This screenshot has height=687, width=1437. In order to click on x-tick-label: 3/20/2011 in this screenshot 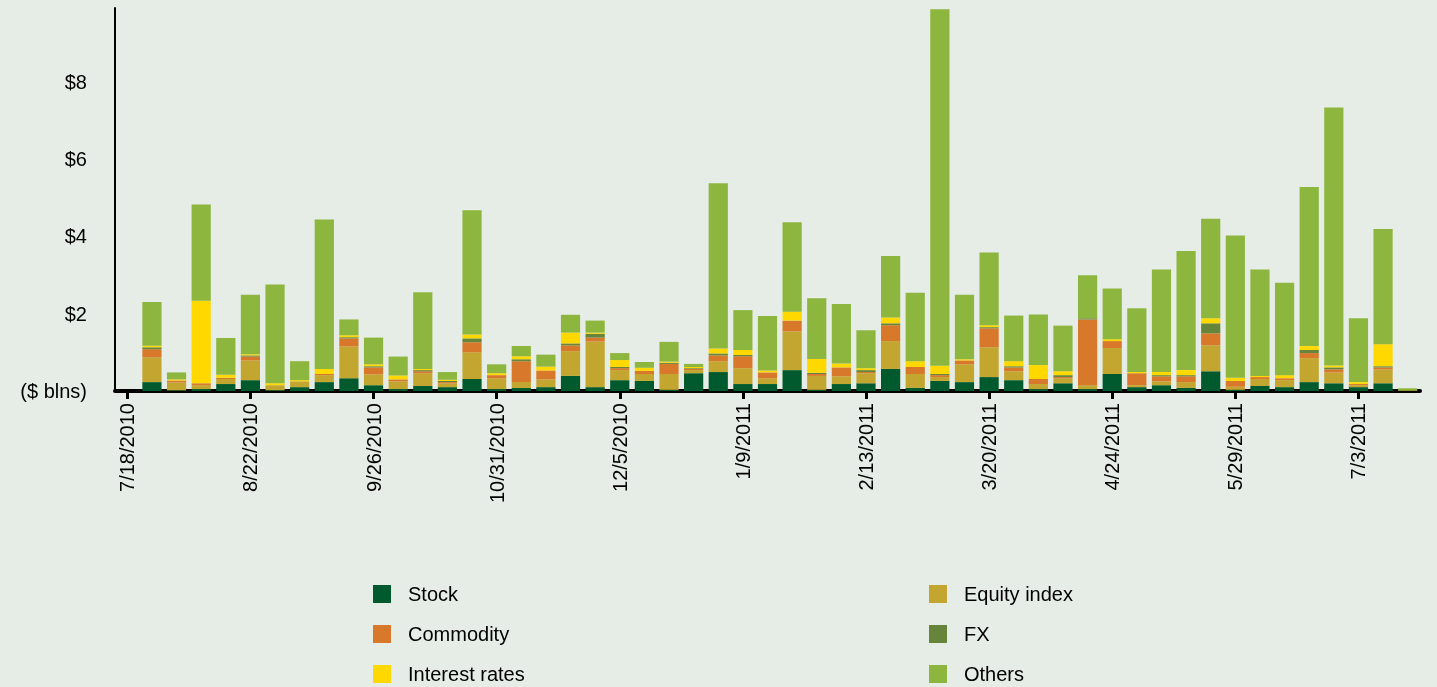, I will do `click(989, 447)`.